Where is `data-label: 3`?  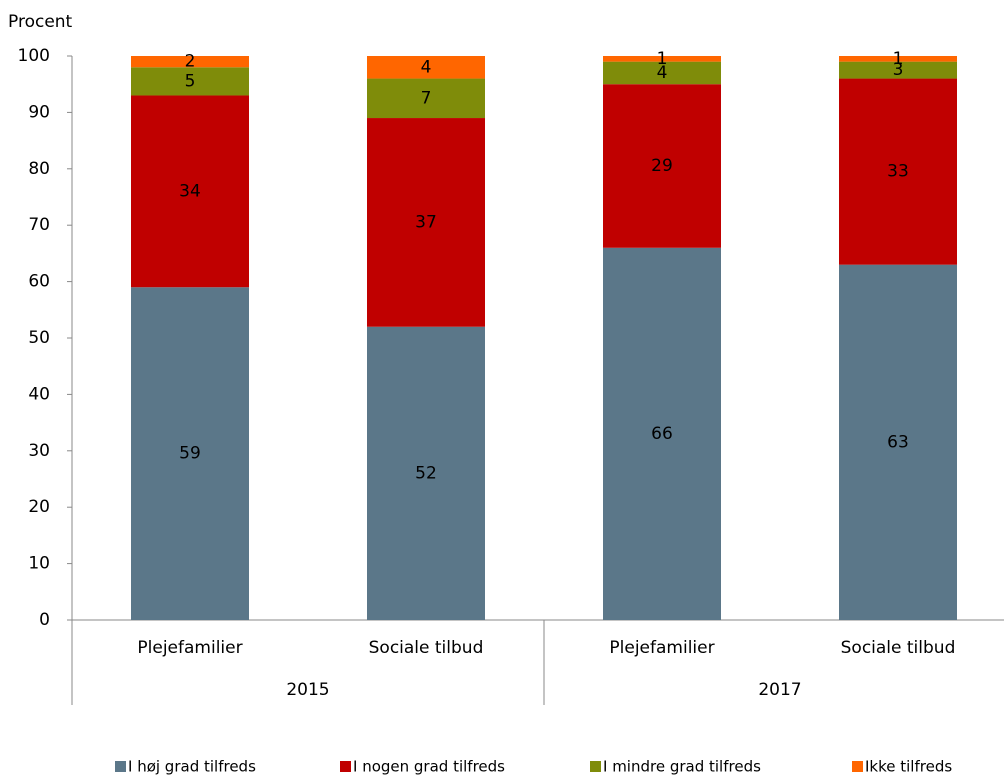 data-label: 3 is located at coordinates (898, 70).